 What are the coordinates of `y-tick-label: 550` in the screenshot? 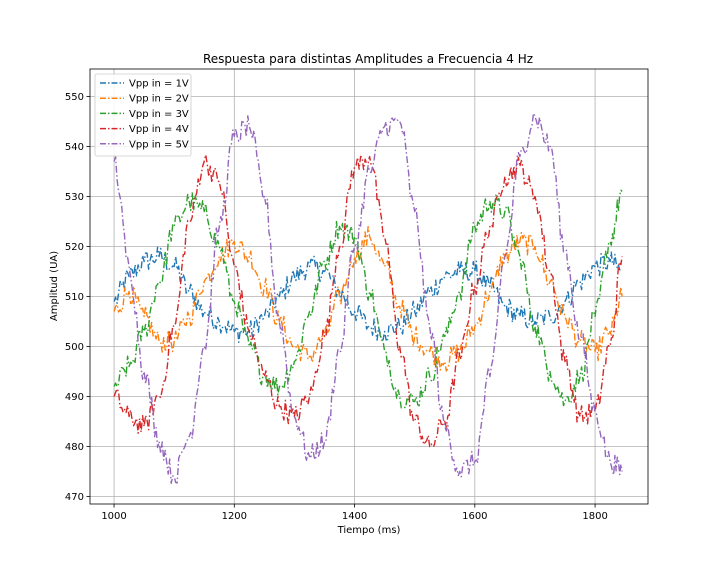 It's located at (74, 97).